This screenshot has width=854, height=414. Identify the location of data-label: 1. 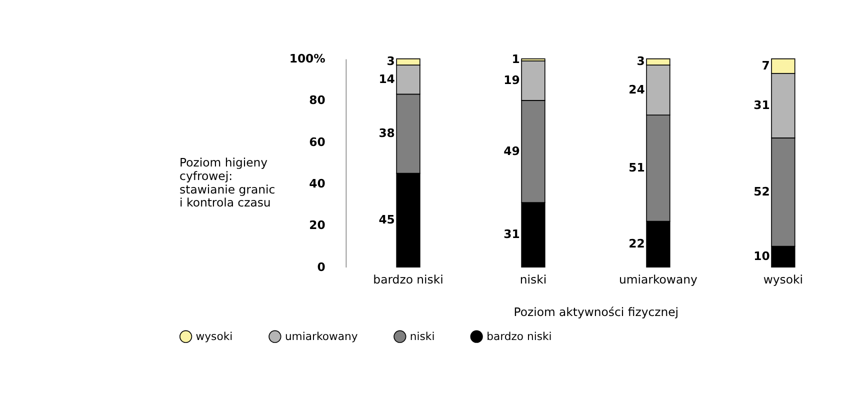
(516, 59).